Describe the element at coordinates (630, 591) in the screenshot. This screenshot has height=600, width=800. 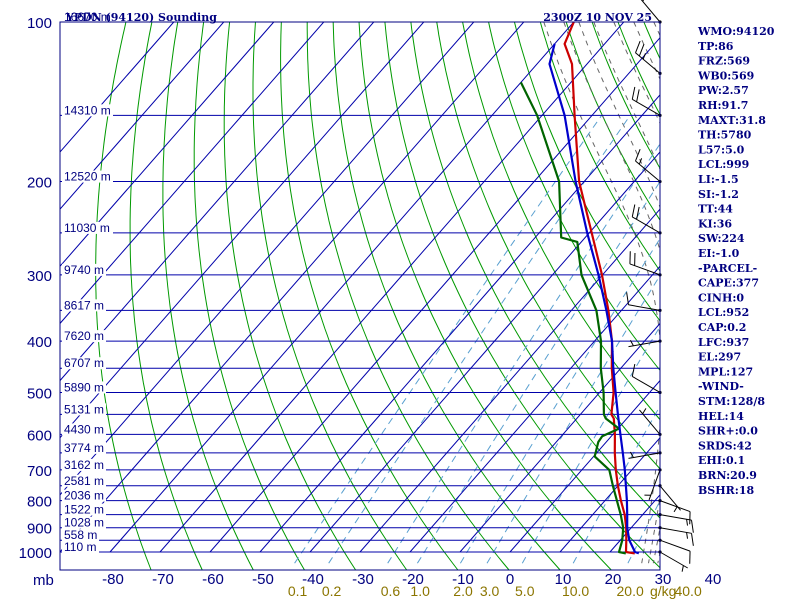
I see `mixing-ratio-label: 20.0` at that location.